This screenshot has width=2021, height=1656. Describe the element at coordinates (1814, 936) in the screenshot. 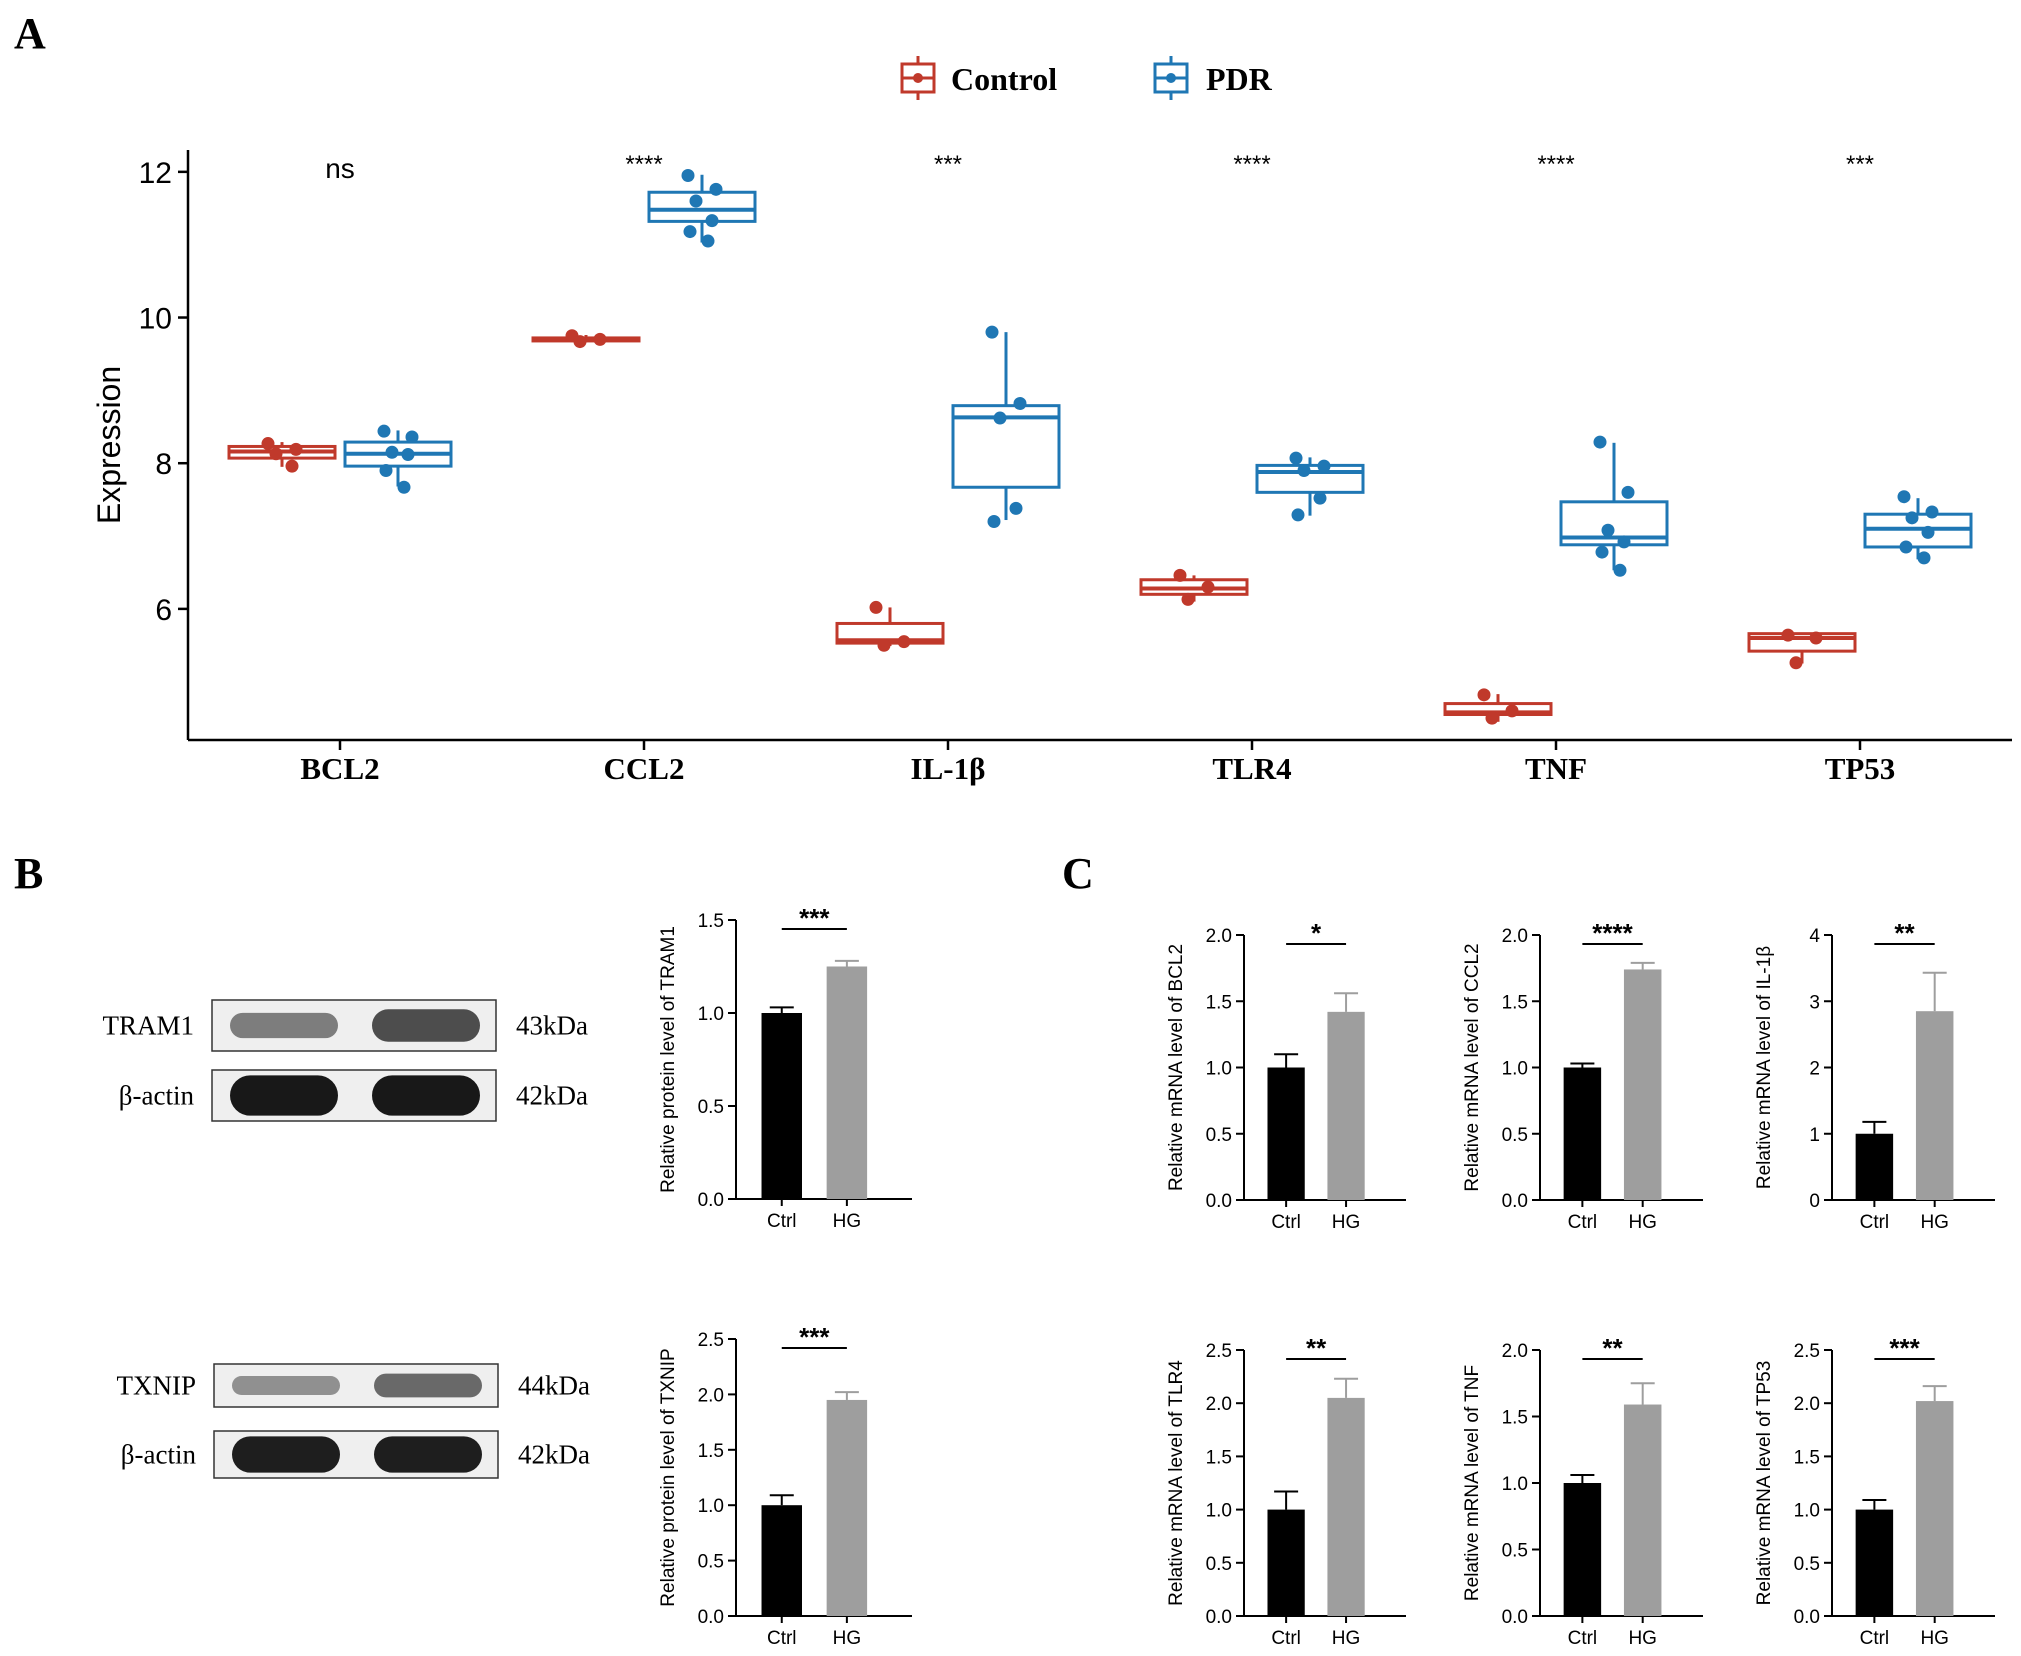

I see `y-tick-label: 4` at that location.